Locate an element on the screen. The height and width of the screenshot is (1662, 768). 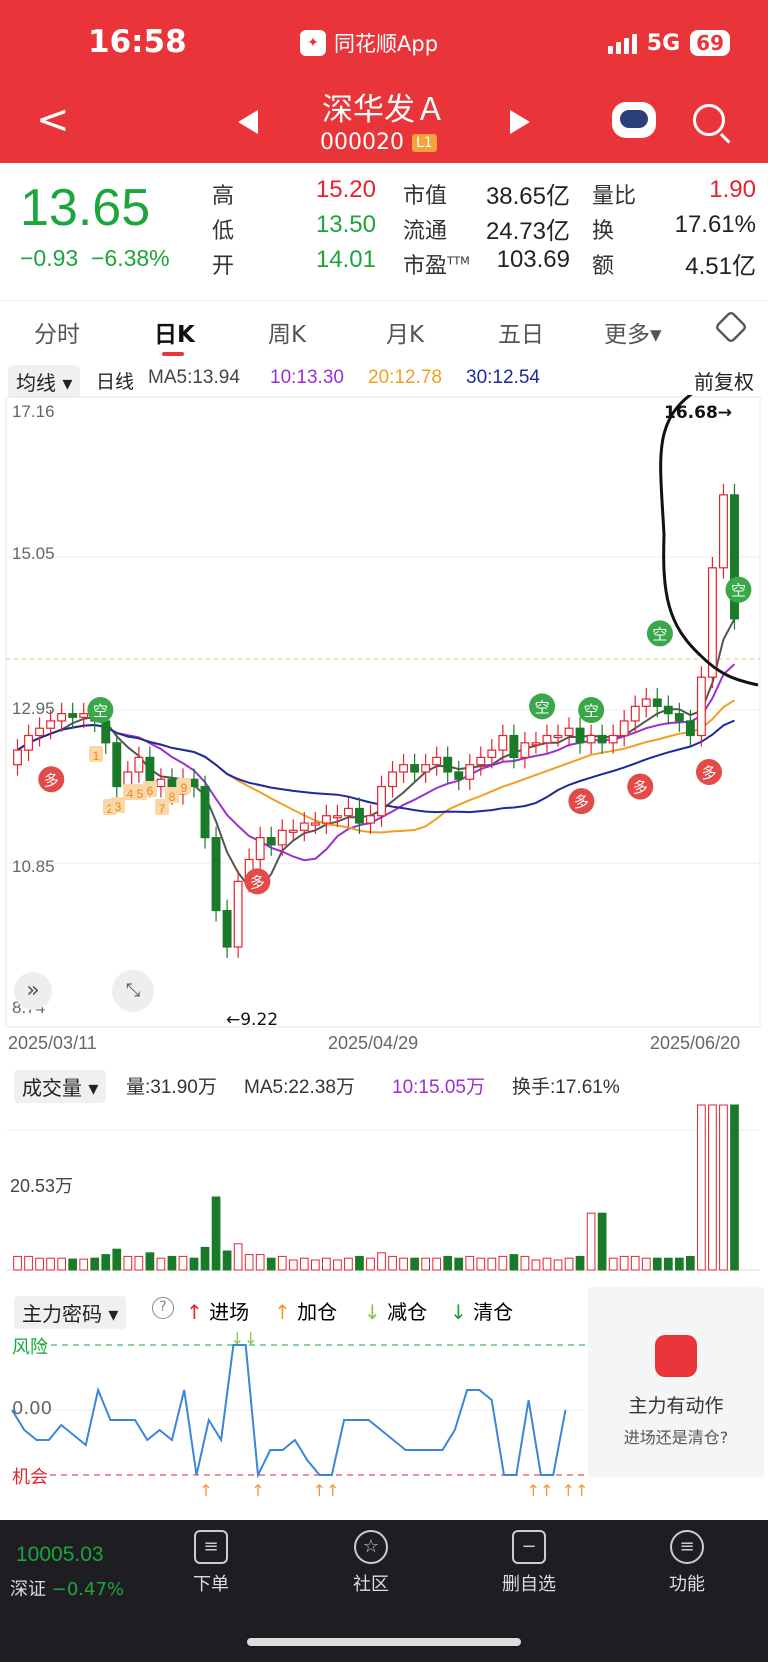
lock-icon is located at coordinates (676, 1356).